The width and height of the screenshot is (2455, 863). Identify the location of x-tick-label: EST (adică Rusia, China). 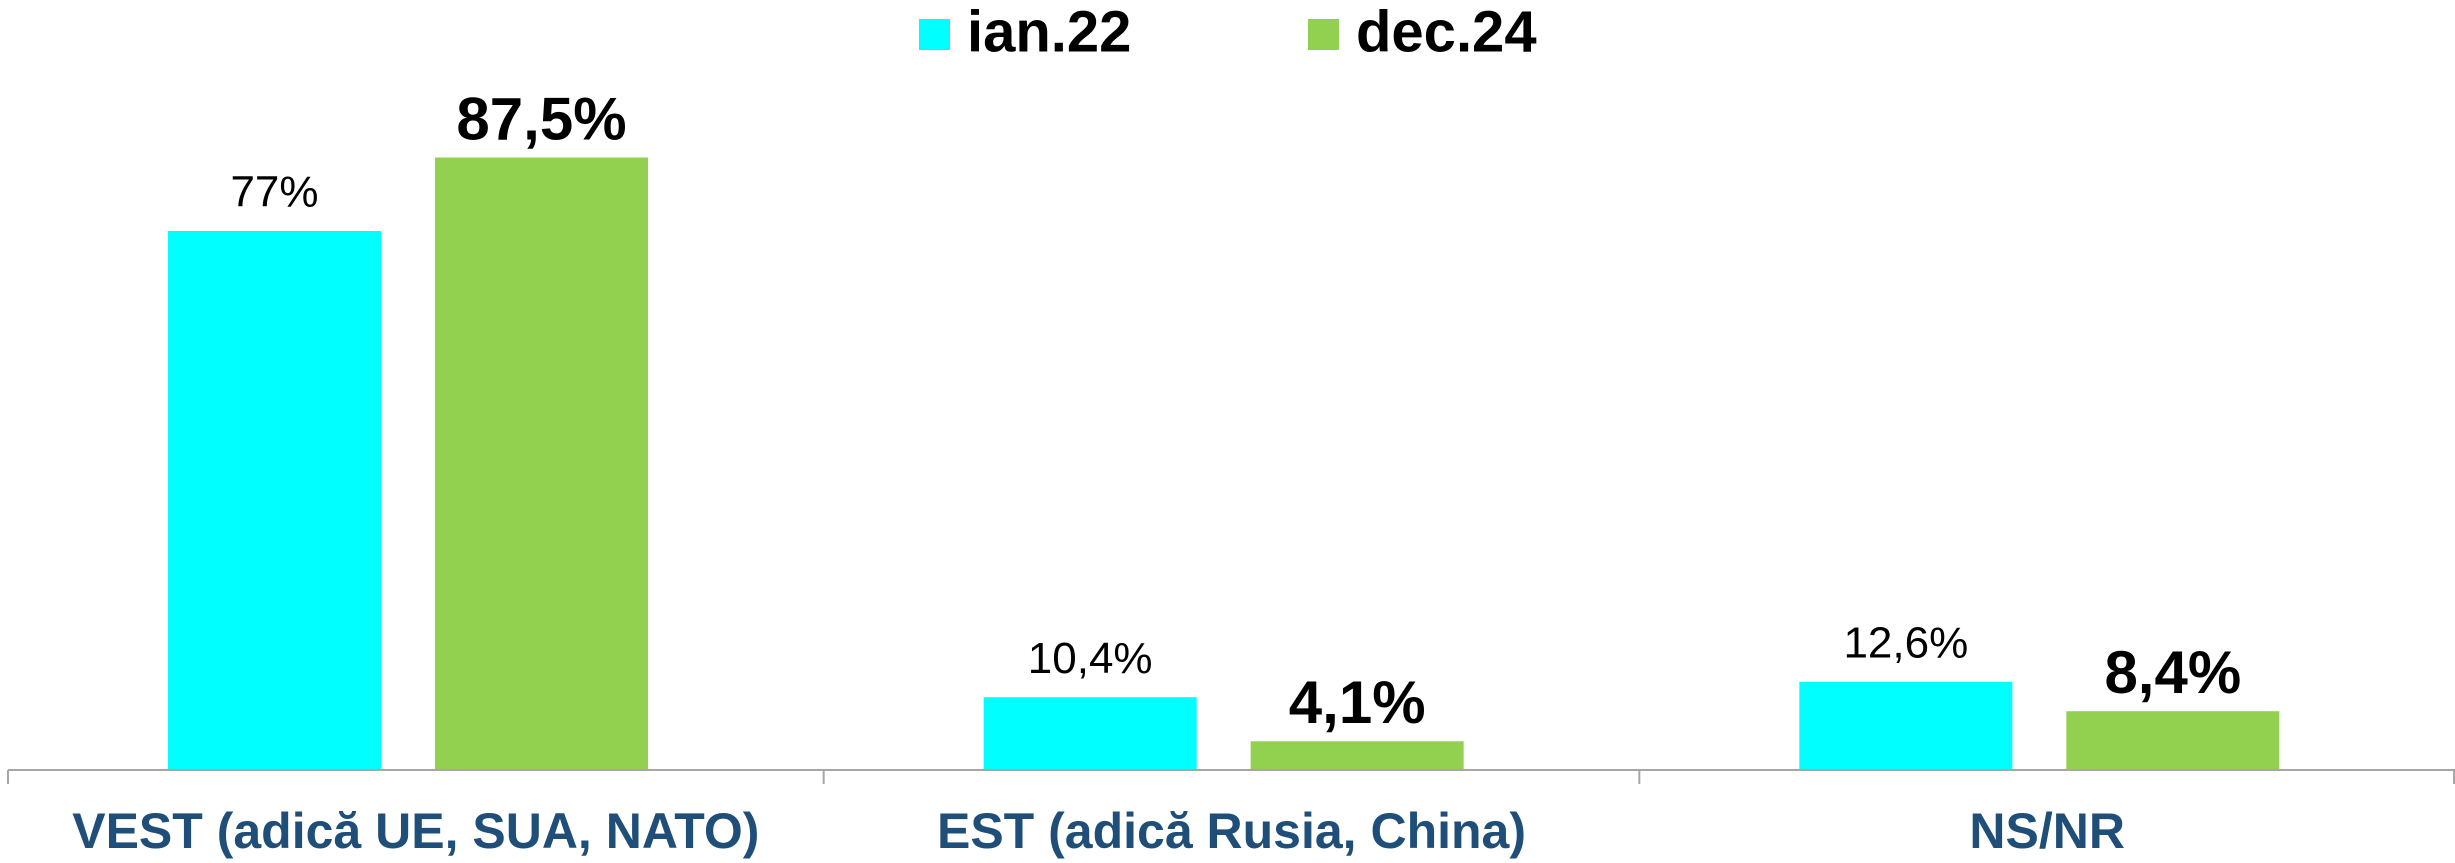
(1231, 831).